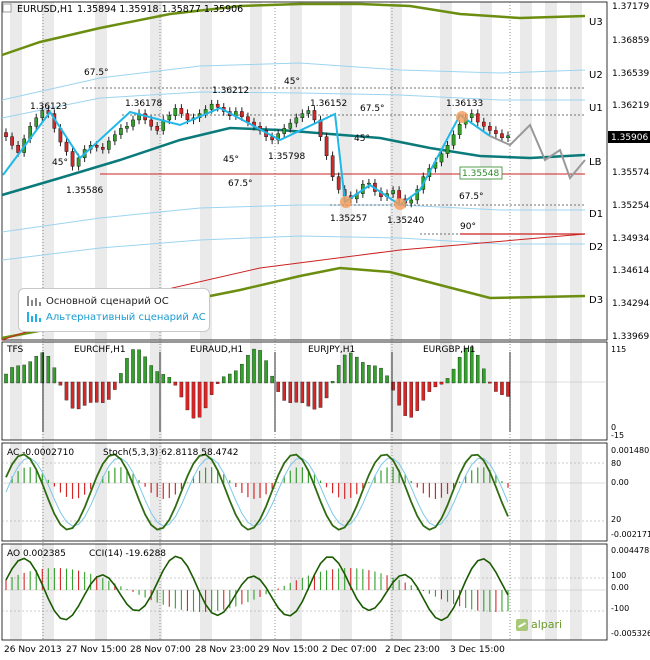 The width and height of the screenshot is (650, 660). I want to click on level-label-lb: LB, so click(595, 162).